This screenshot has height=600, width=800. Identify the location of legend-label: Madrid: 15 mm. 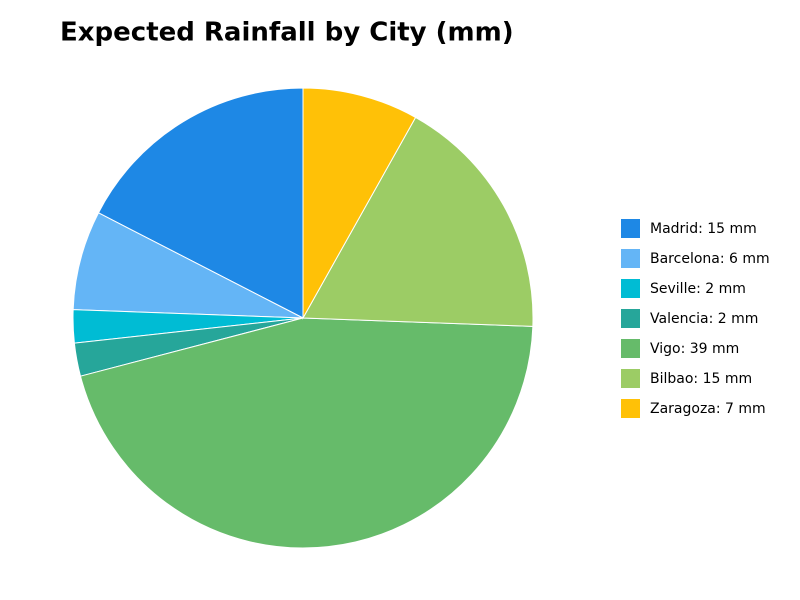
(703, 229).